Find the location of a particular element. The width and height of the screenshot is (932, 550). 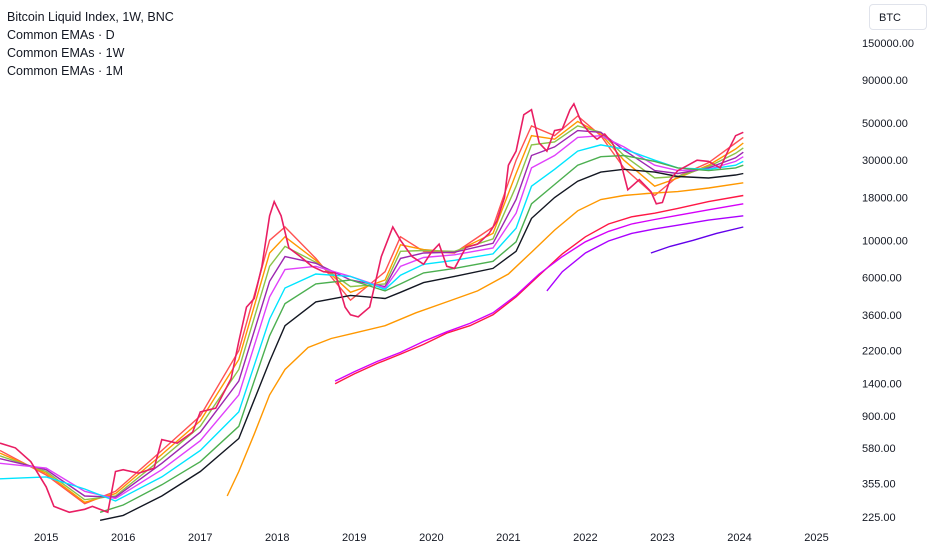

y-tick-label-9: 18000.00 is located at coordinates (885, 199).